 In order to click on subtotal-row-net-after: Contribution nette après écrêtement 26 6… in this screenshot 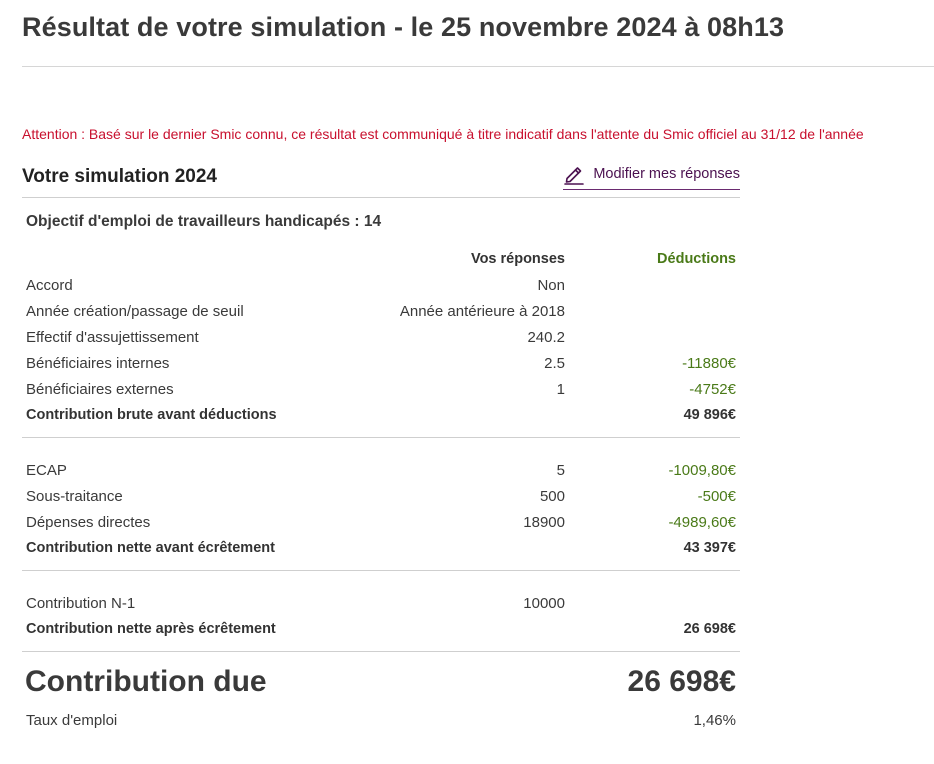, I will do `click(381, 630)`.